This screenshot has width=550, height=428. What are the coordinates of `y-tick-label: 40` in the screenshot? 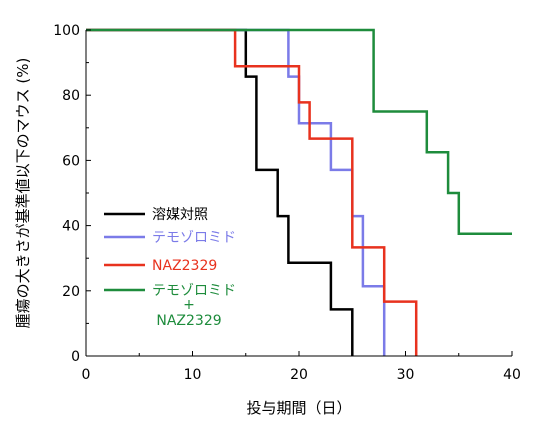 It's located at (71, 227).